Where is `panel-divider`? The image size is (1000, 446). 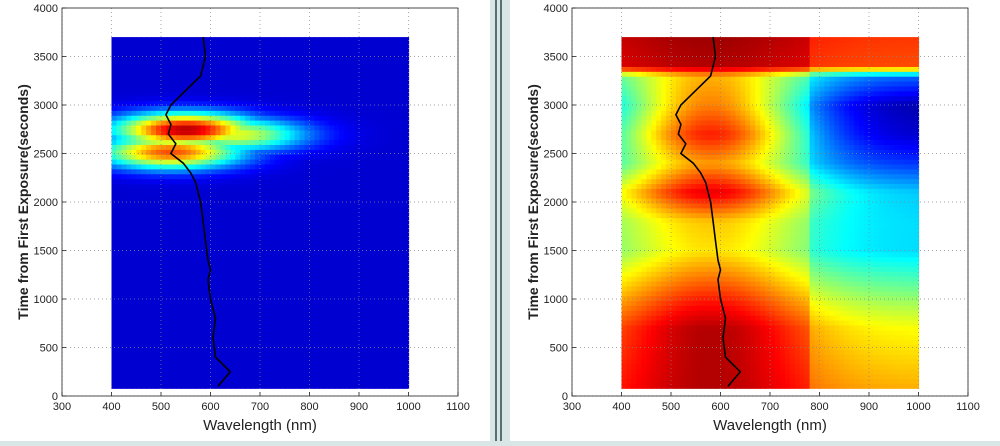 panel-divider is located at coordinates (500, 220).